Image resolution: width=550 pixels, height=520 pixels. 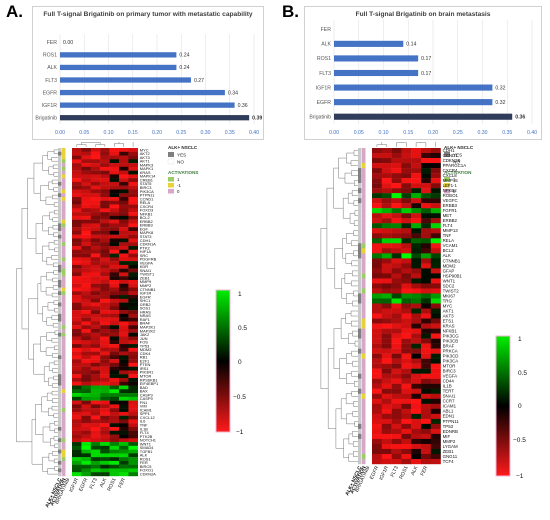 What do you see at coordinates (147, 105) in the screenshot?
I see `panel-a-bar-igf1r` at bounding box center [147, 105].